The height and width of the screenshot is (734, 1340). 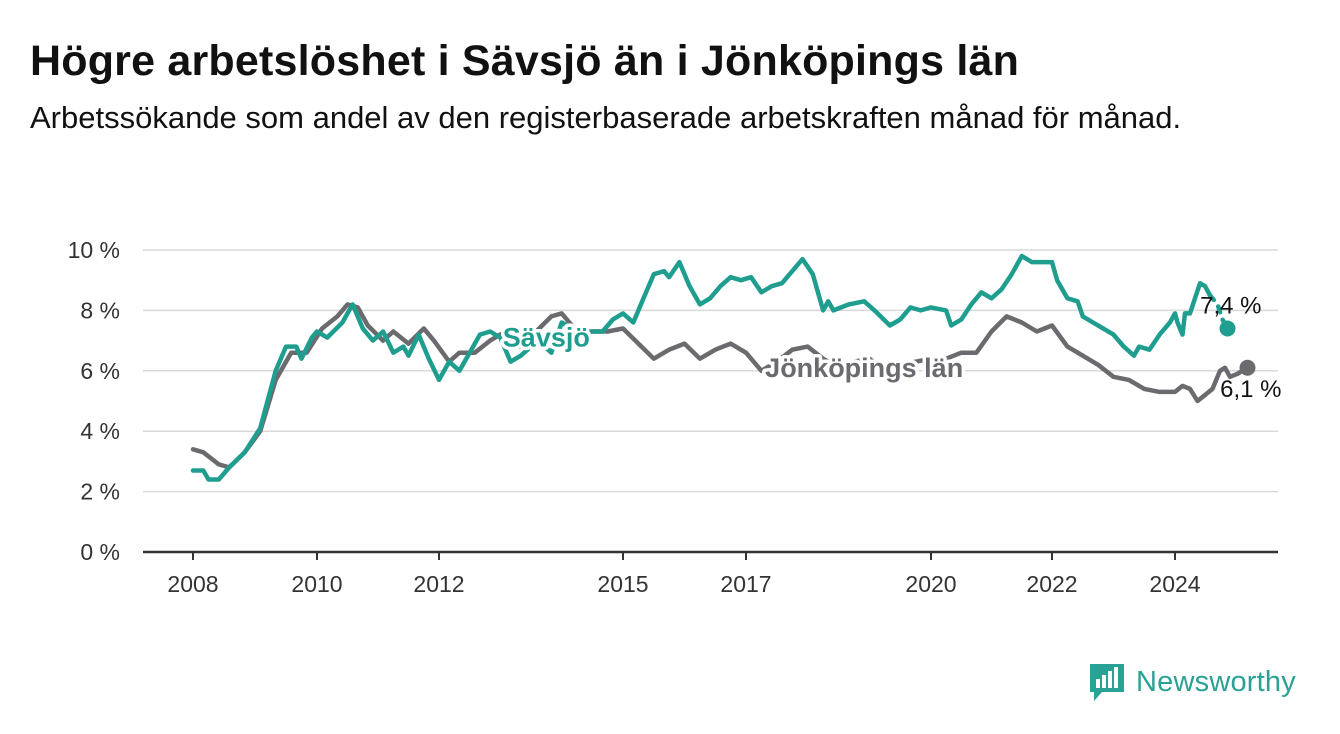 What do you see at coordinates (316, 584) in the screenshot?
I see `x-tick-label: 2010` at bounding box center [316, 584].